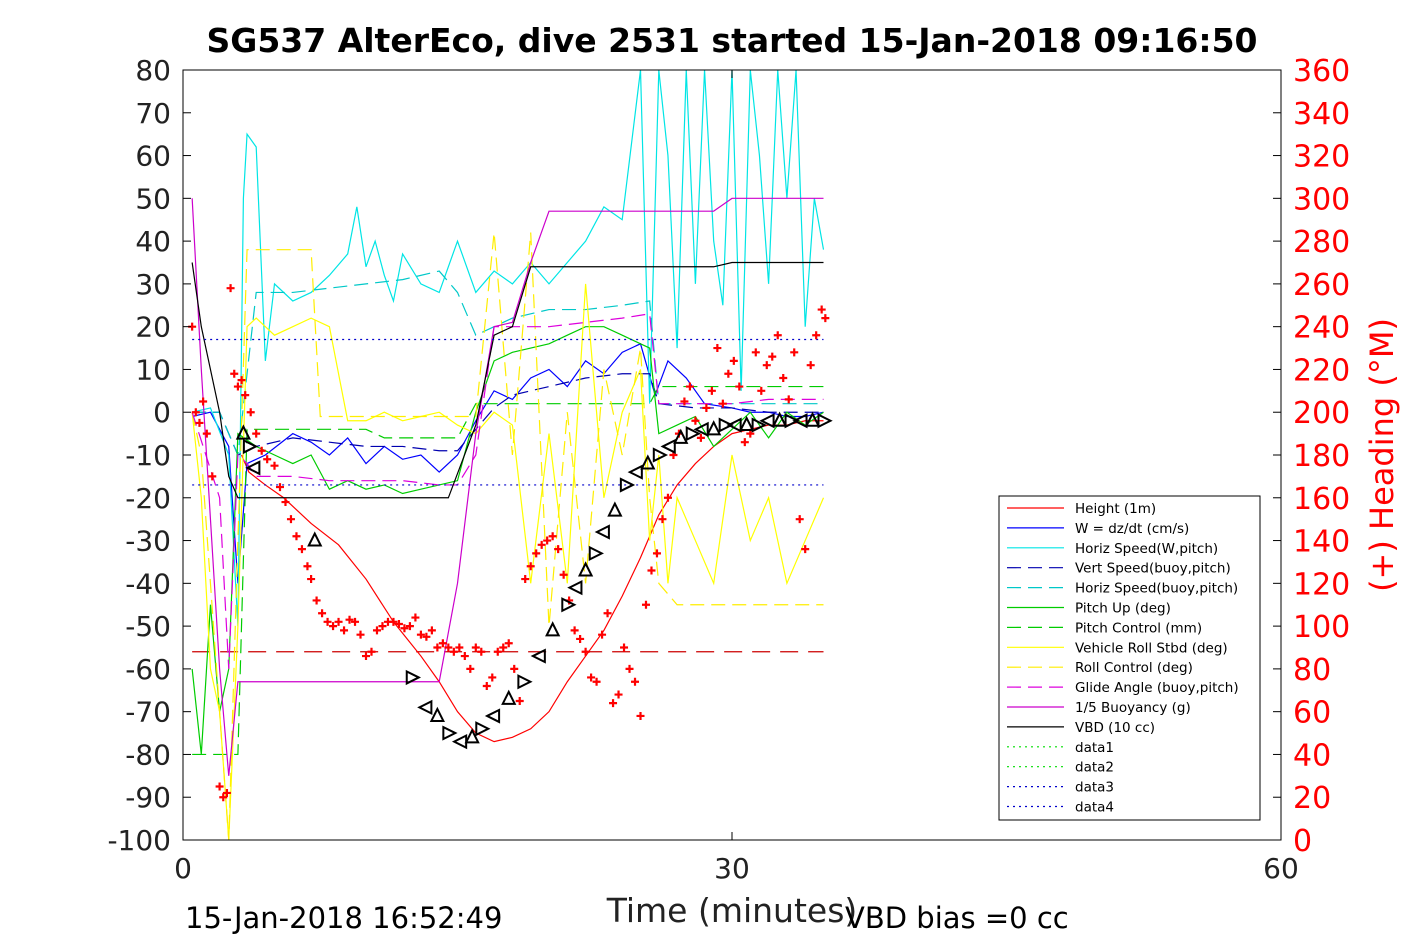  What do you see at coordinates (162, 412) in the screenshot?
I see `left-tick-label: 0` at bounding box center [162, 412].